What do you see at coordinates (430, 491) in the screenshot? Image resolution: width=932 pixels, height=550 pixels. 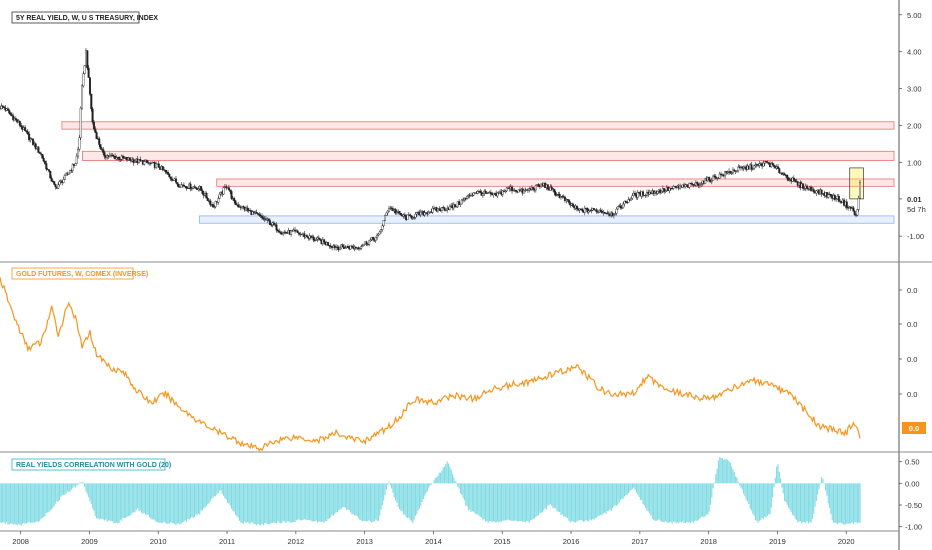 I see `correlation-pane` at bounding box center [430, 491].